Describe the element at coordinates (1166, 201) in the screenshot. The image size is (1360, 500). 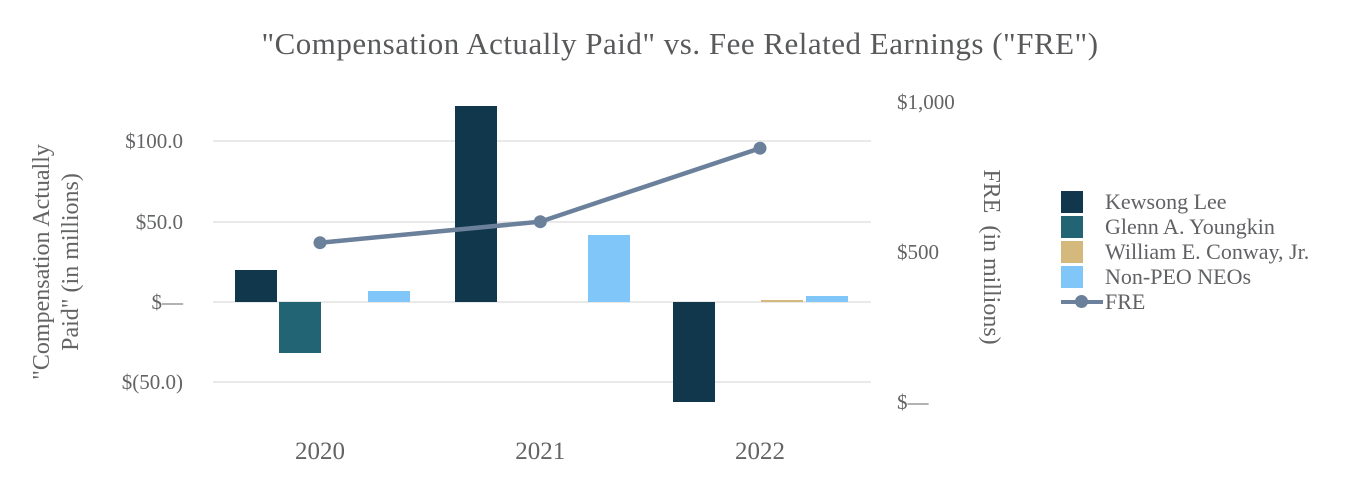
I see `legend-label-kewsong-lee: Kewsong Lee` at that location.